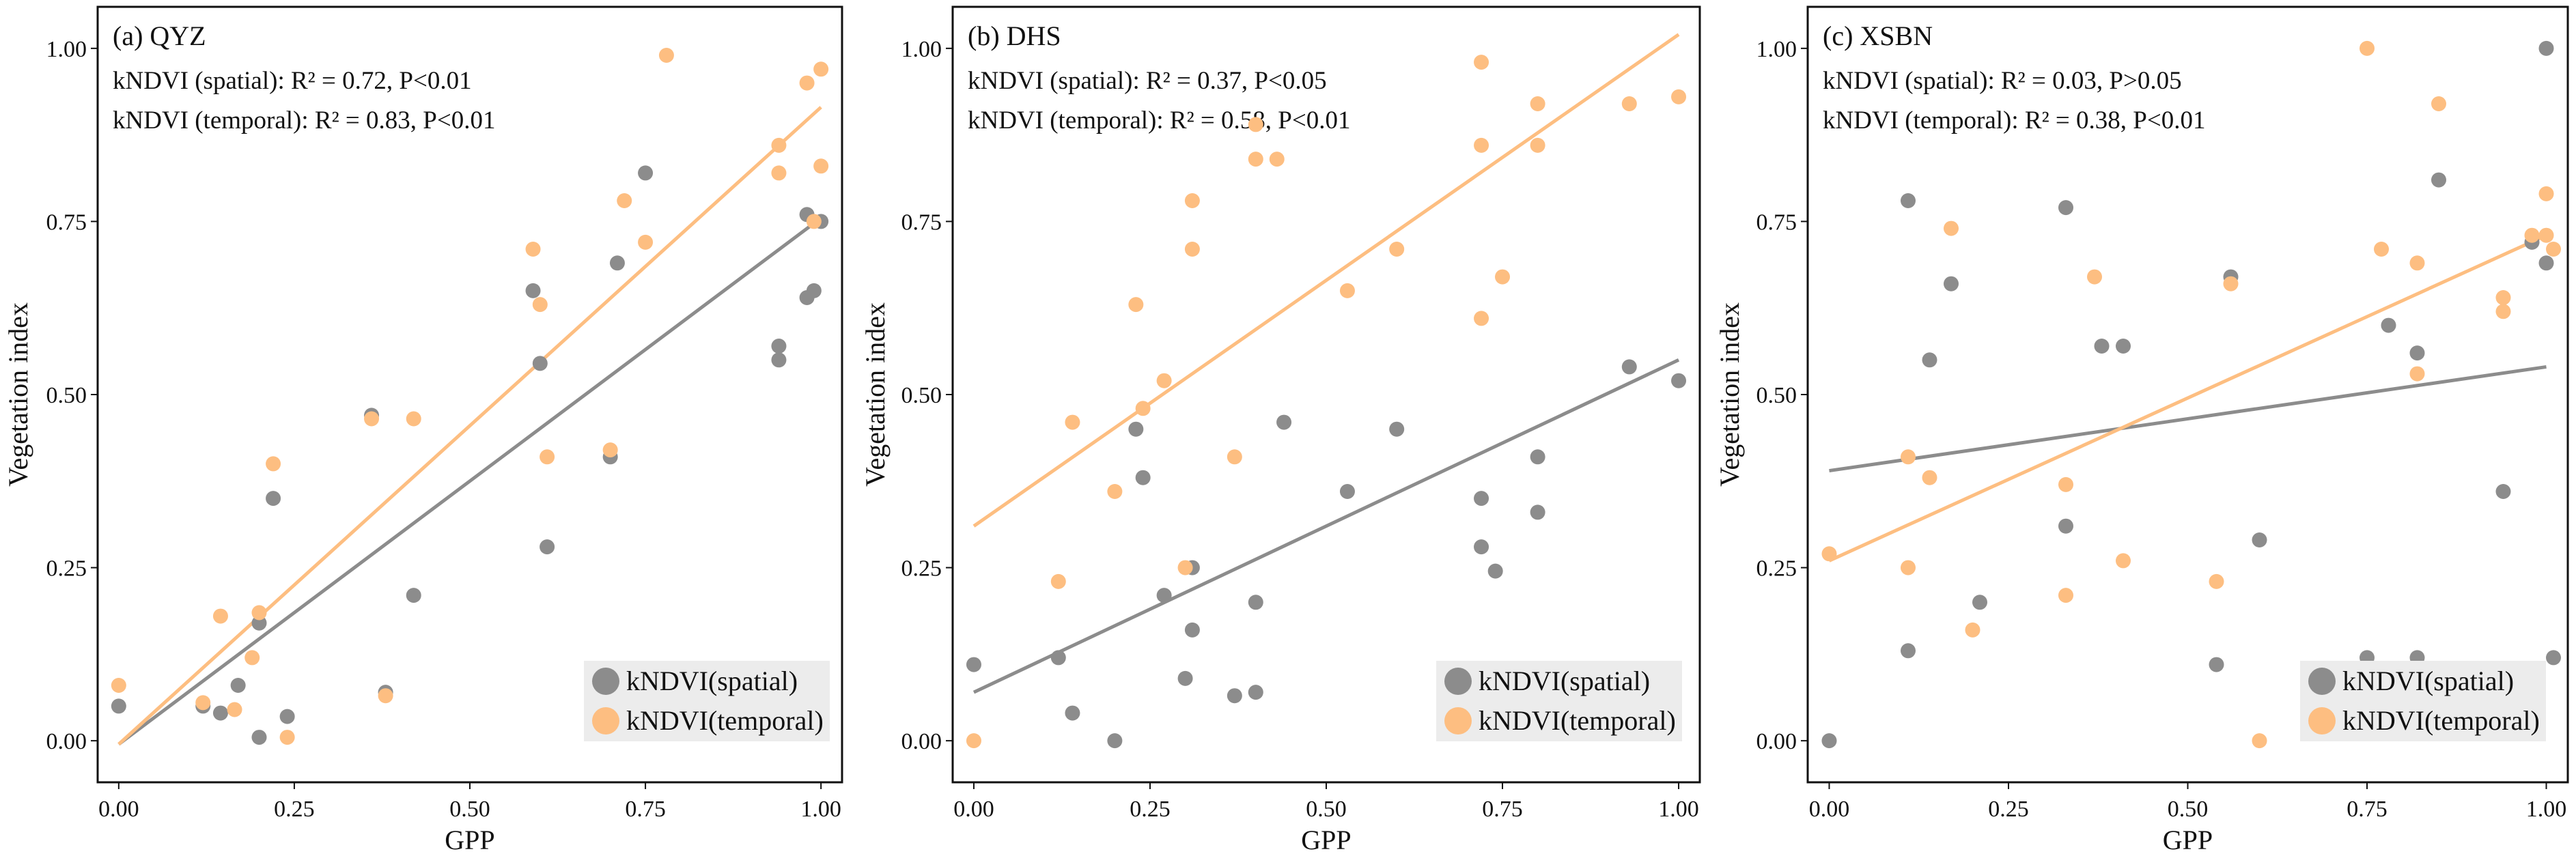  I want to click on regression-stats: kNDVI (spatial): R² = 0.03, P>0.05, so click(2002, 81).